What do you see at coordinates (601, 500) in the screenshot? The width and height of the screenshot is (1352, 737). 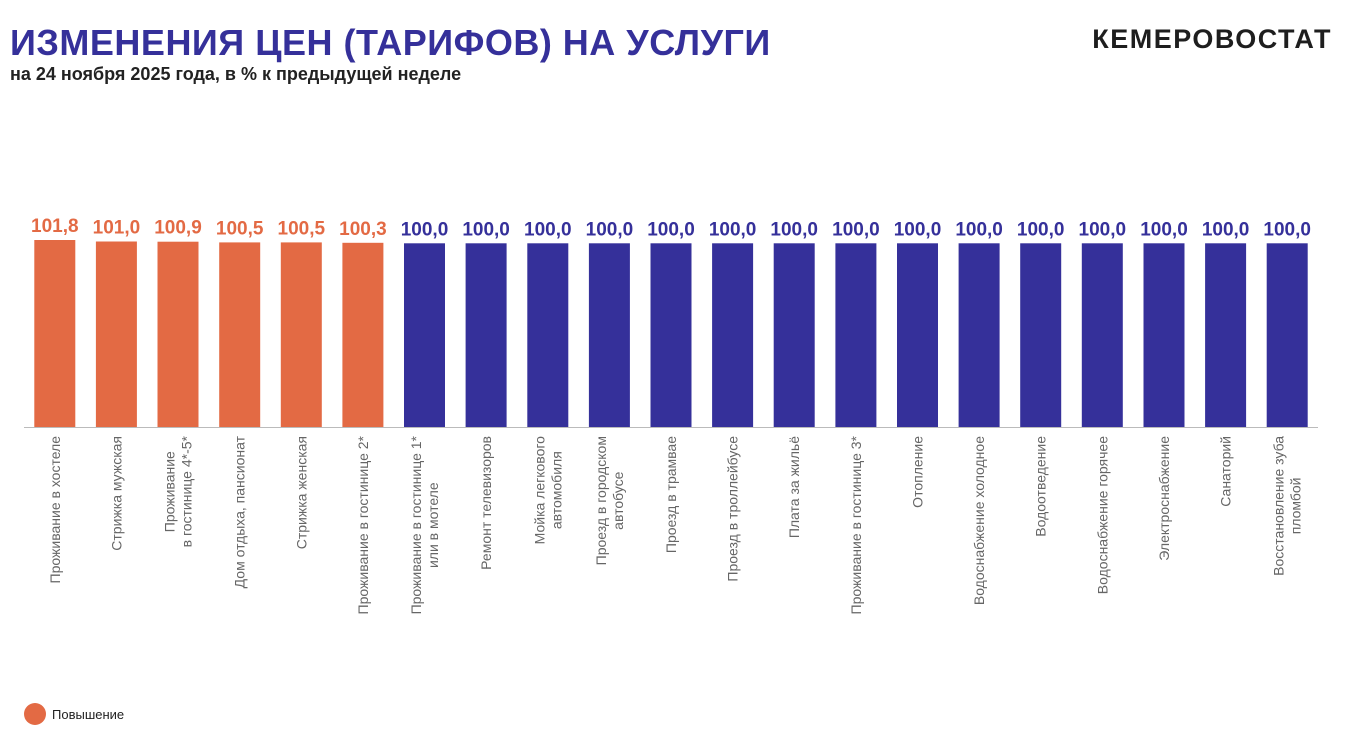 I see `category-label-line: Проезд в городском` at bounding box center [601, 500].